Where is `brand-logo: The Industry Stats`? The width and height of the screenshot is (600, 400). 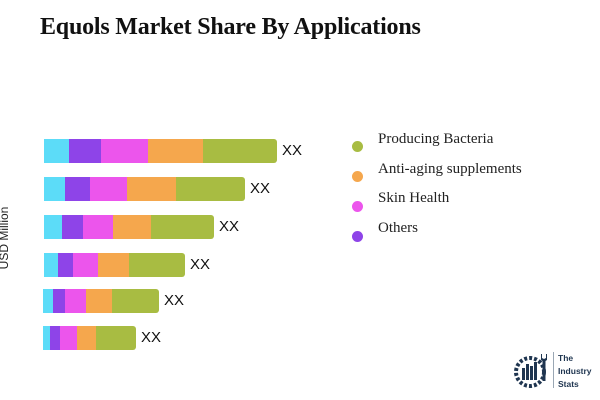
brand-logo: The Industry Stats is located at coordinates (555, 370).